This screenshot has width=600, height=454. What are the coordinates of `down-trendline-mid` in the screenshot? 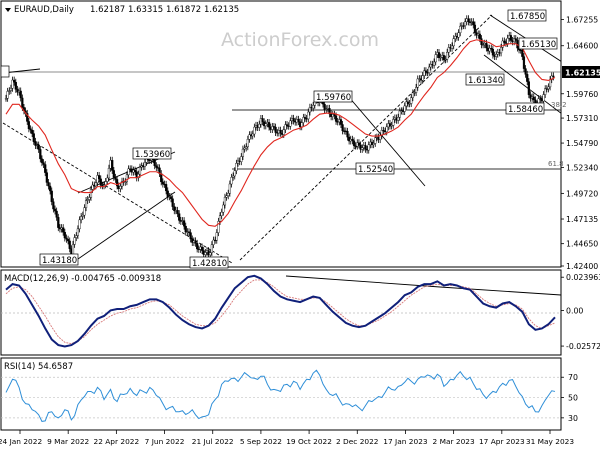 It's located at (386, 141).